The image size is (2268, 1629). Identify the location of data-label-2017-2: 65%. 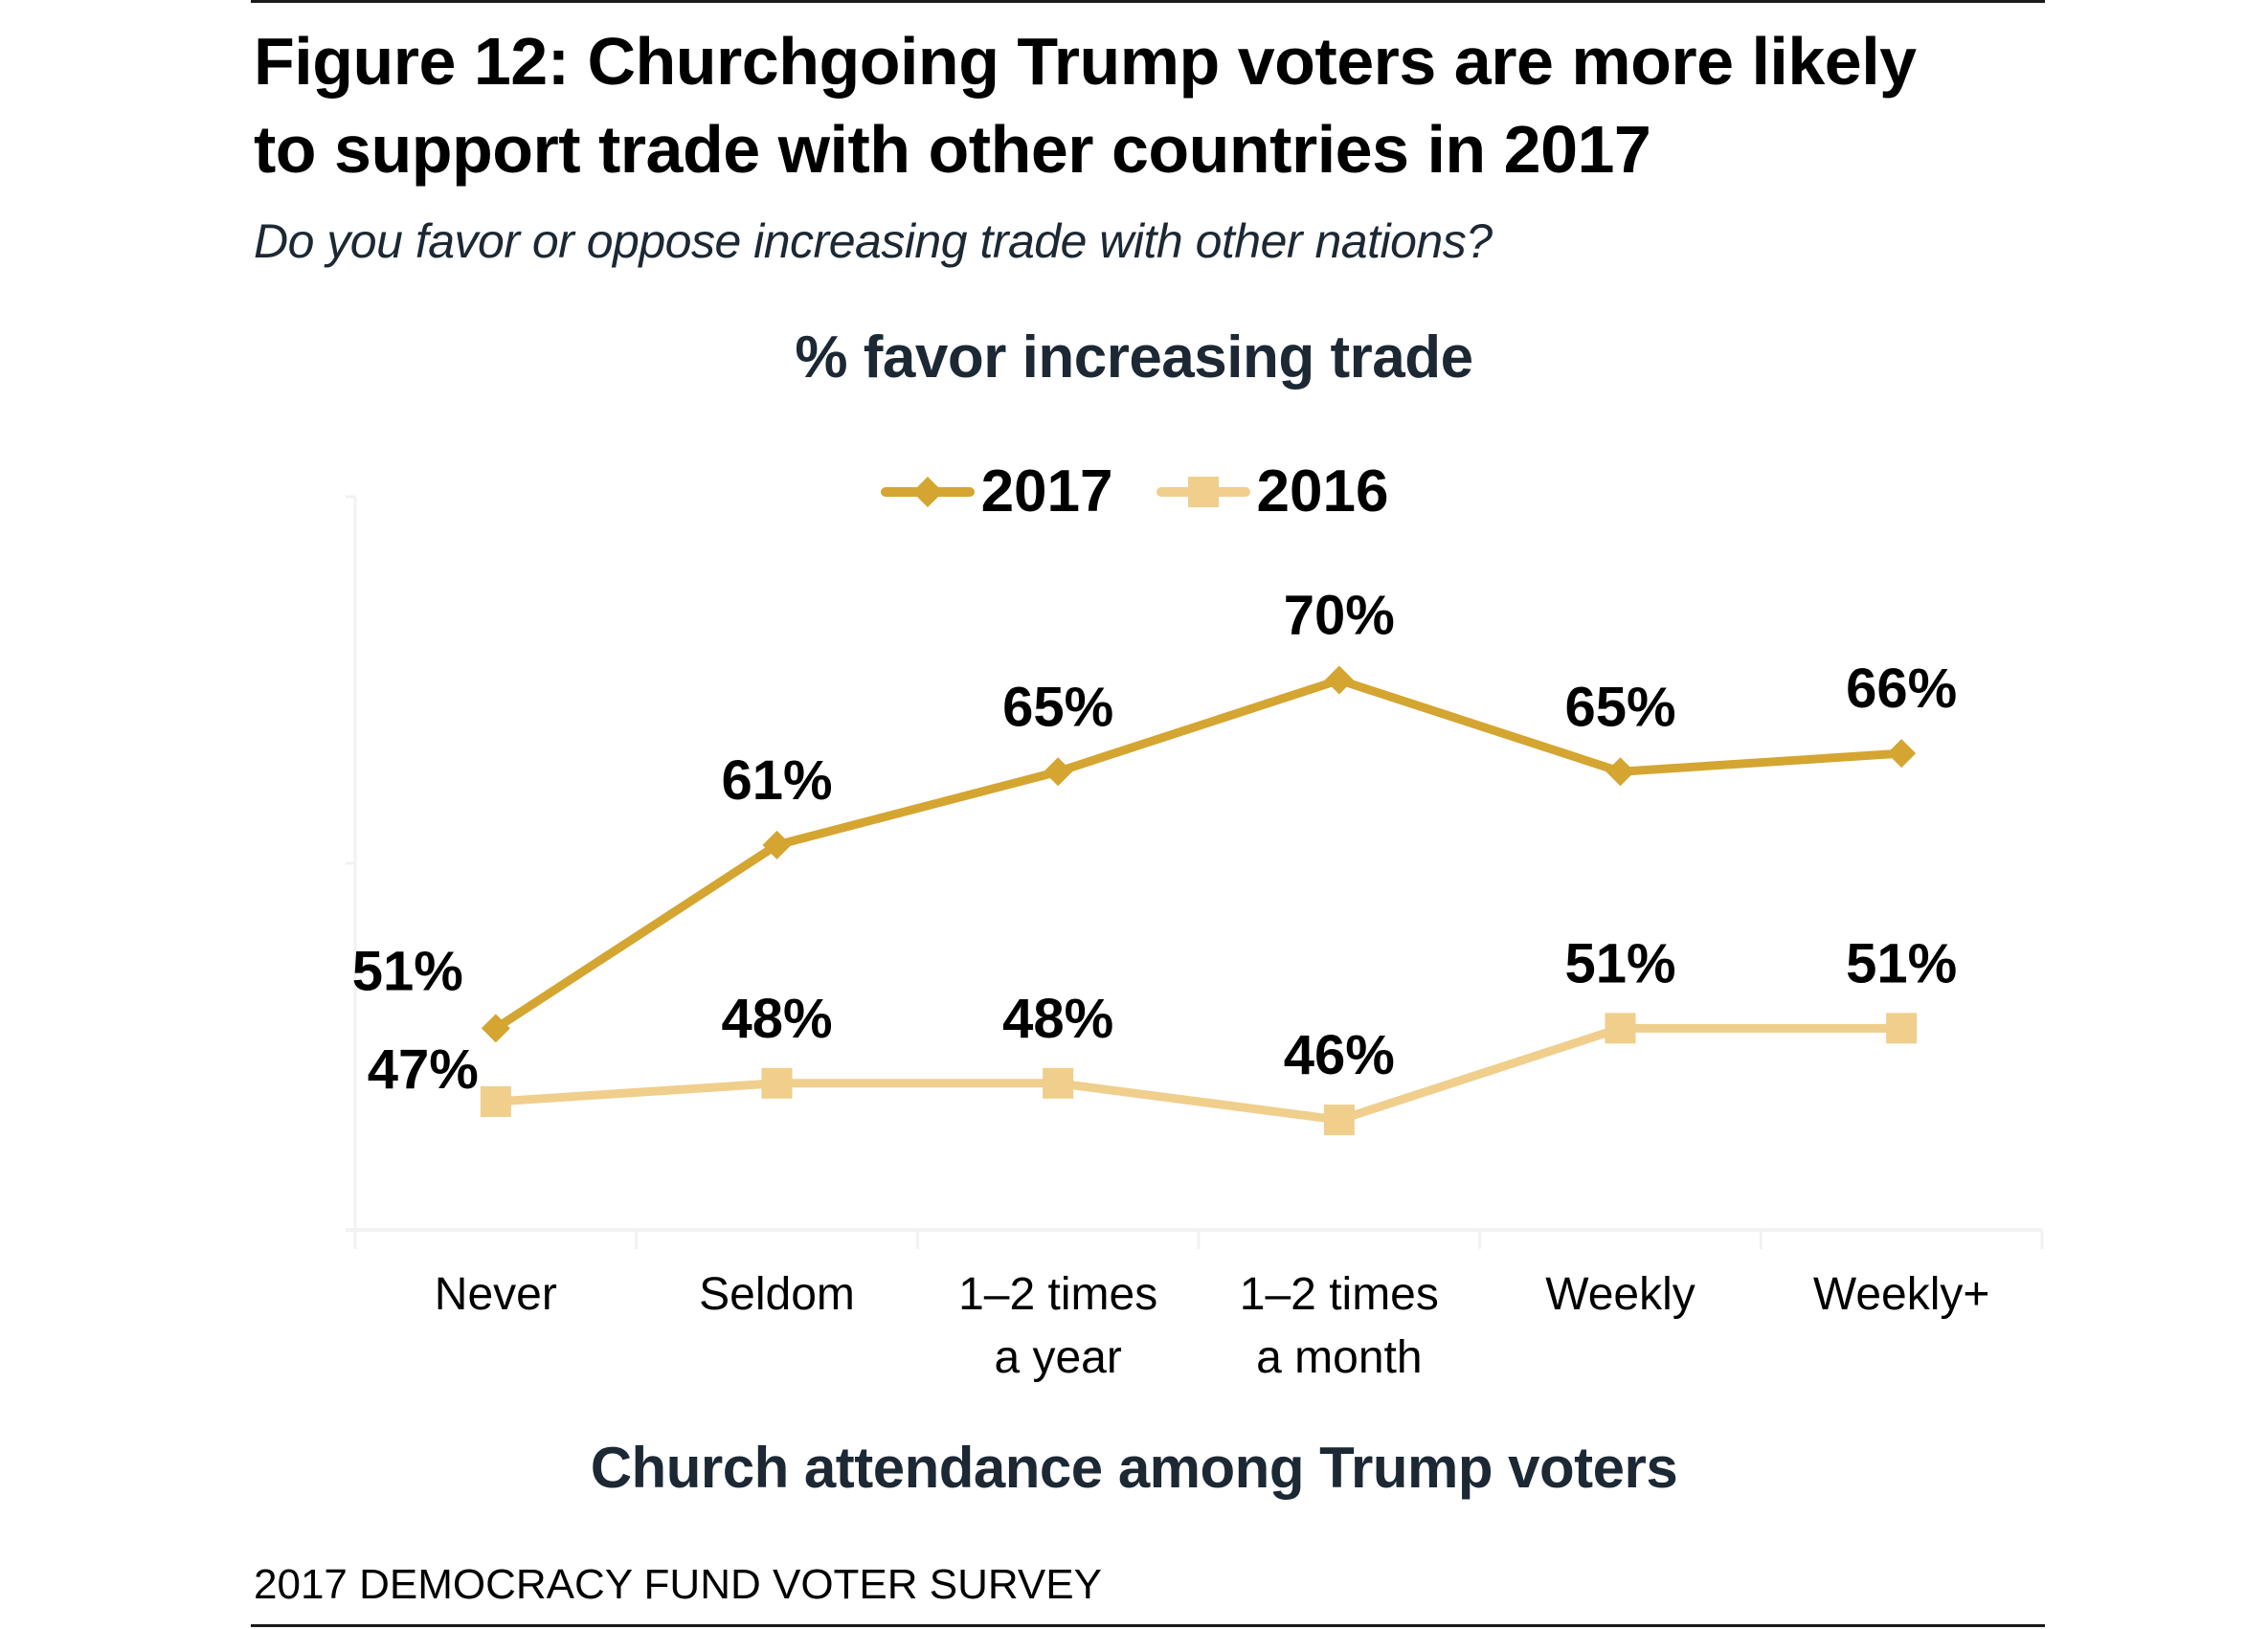
(1057, 707).